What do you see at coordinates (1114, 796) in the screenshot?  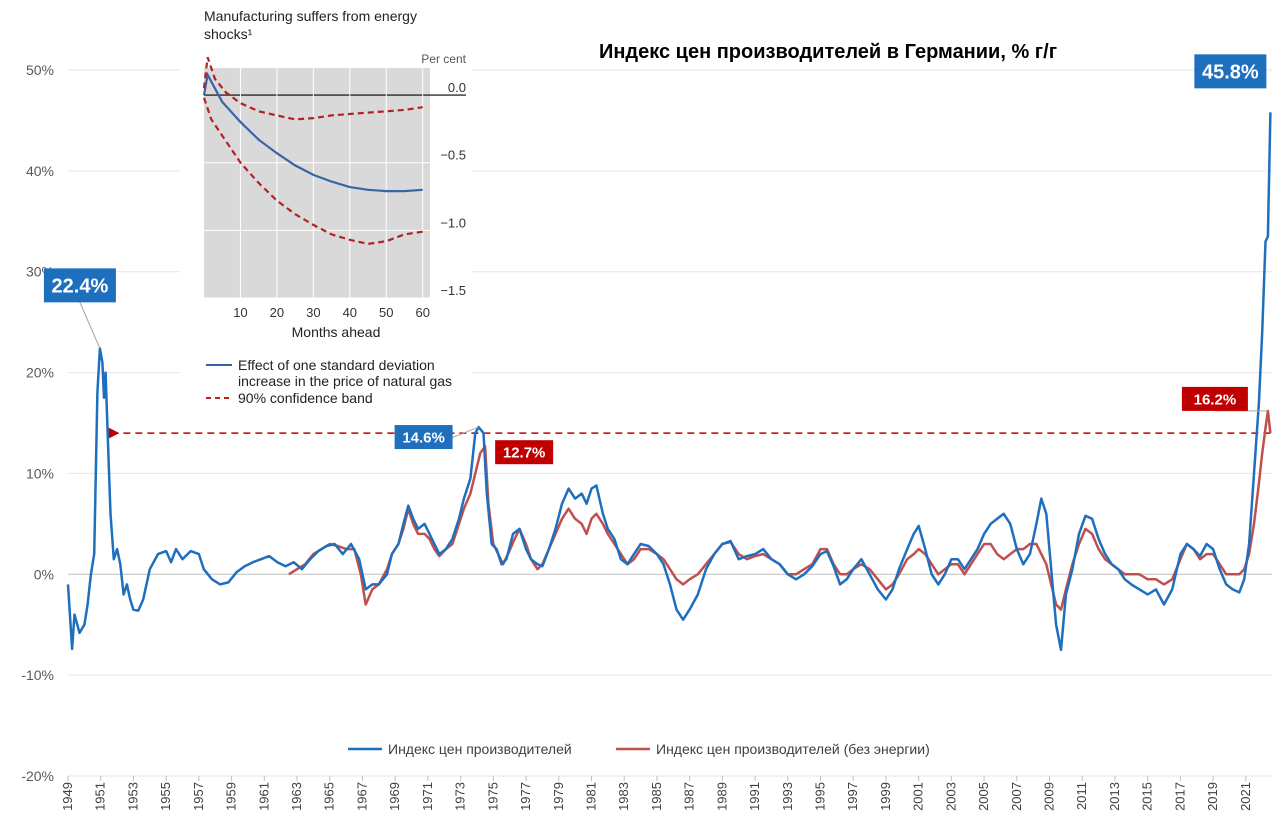 I see `x-tick-label: 2013` at bounding box center [1114, 796].